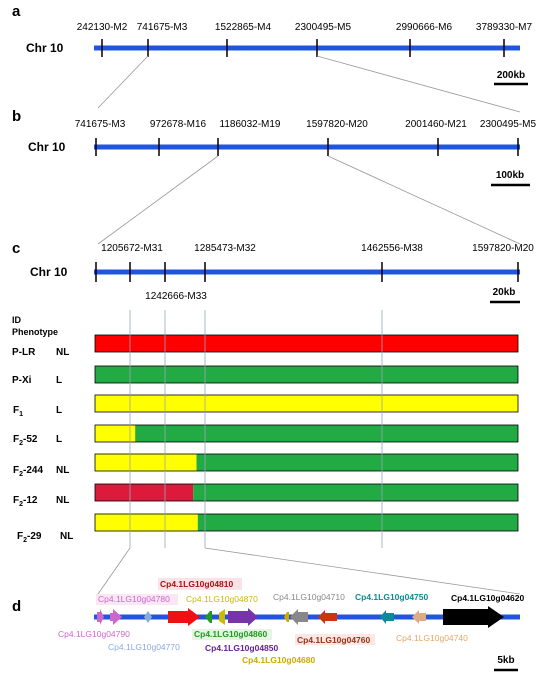  I want to click on row-id-label: F2-12, so click(25, 501).